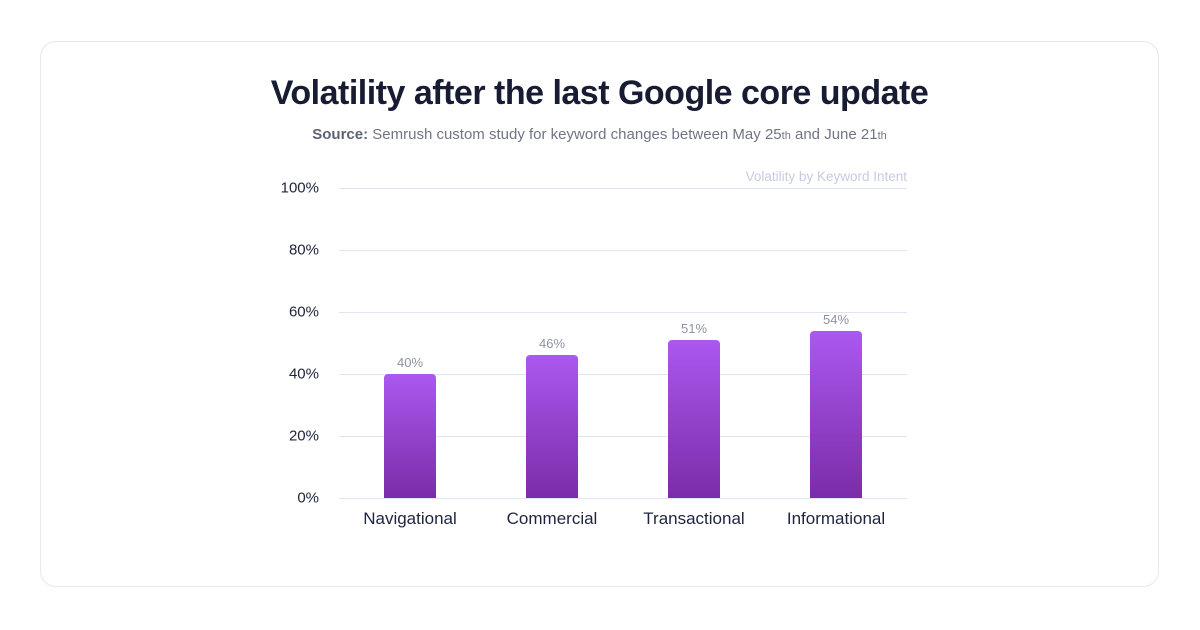  I want to click on y-tick-label: 20%, so click(303, 436).